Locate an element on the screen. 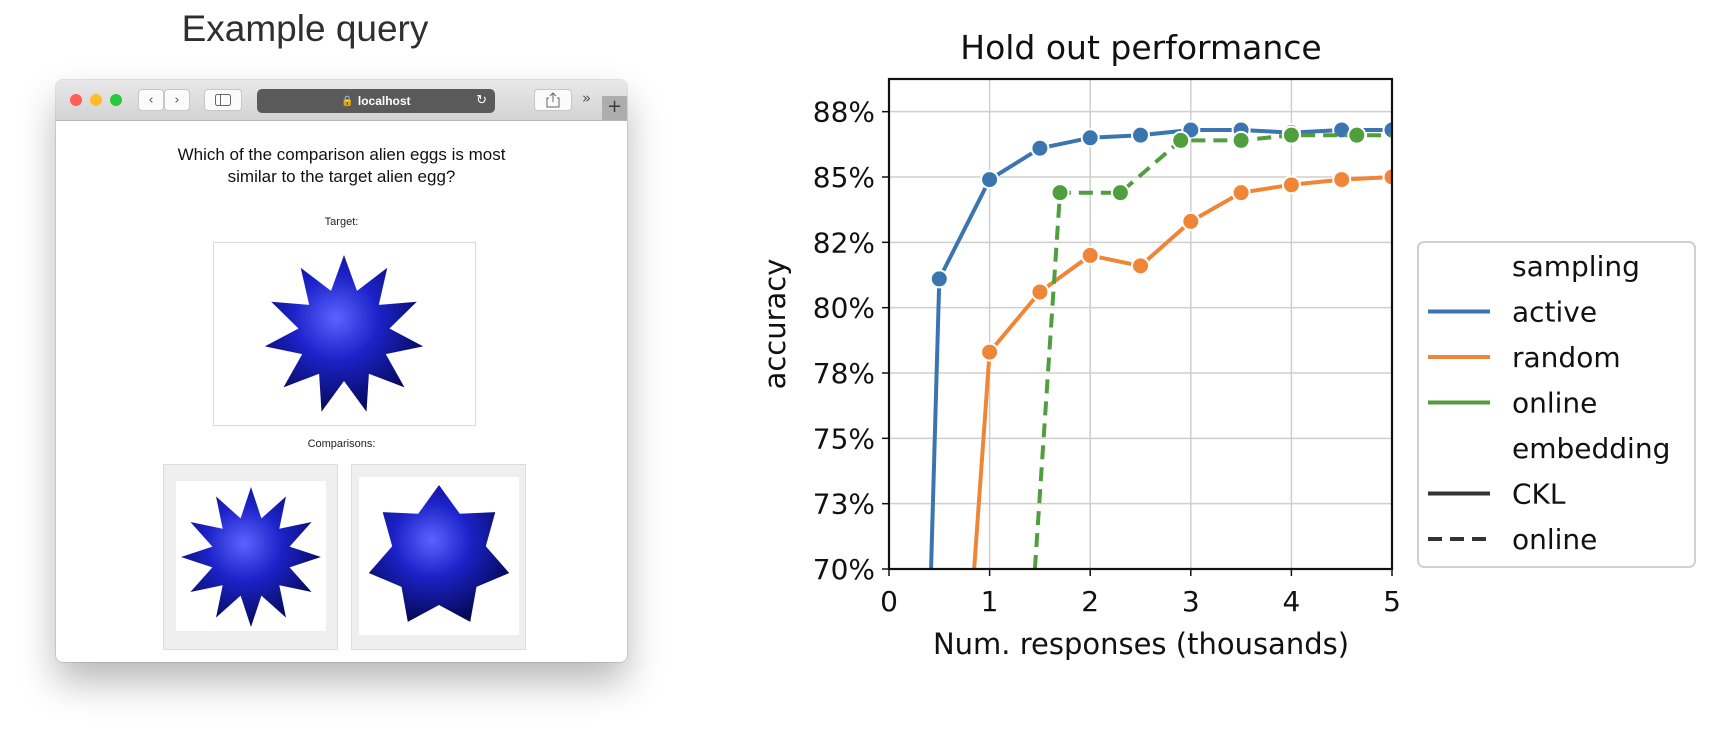 Image resolution: width=1712 pixels, height=736 pixels. close-dot is located at coordinates (76, 100).